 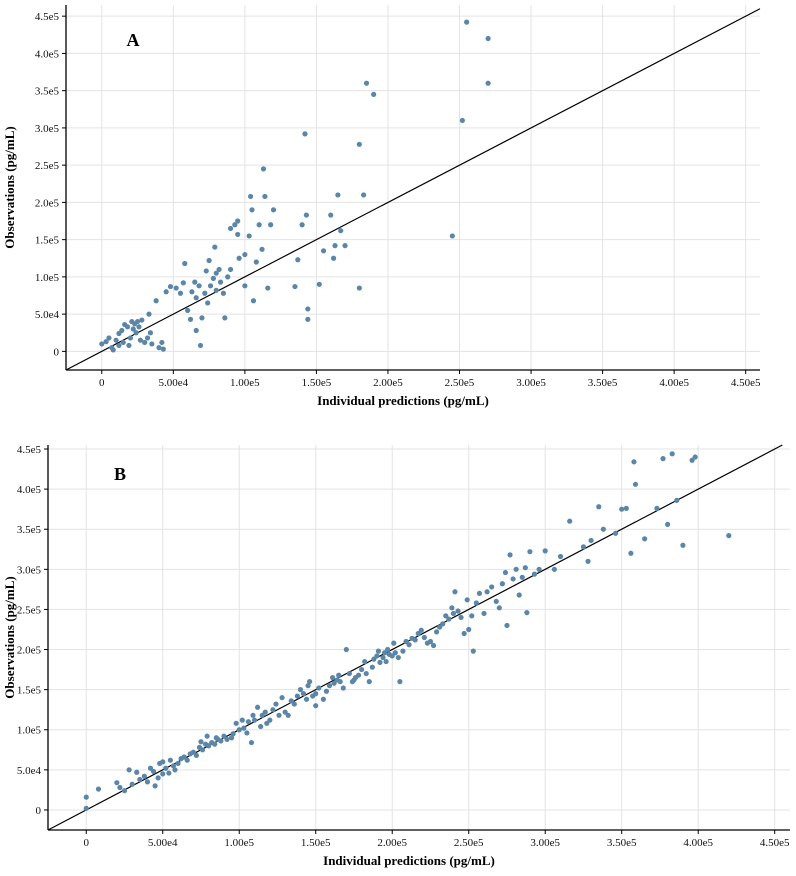 I want to click on x-axis-title: Individual predictions (pg/mL), so click(x=403, y=400).